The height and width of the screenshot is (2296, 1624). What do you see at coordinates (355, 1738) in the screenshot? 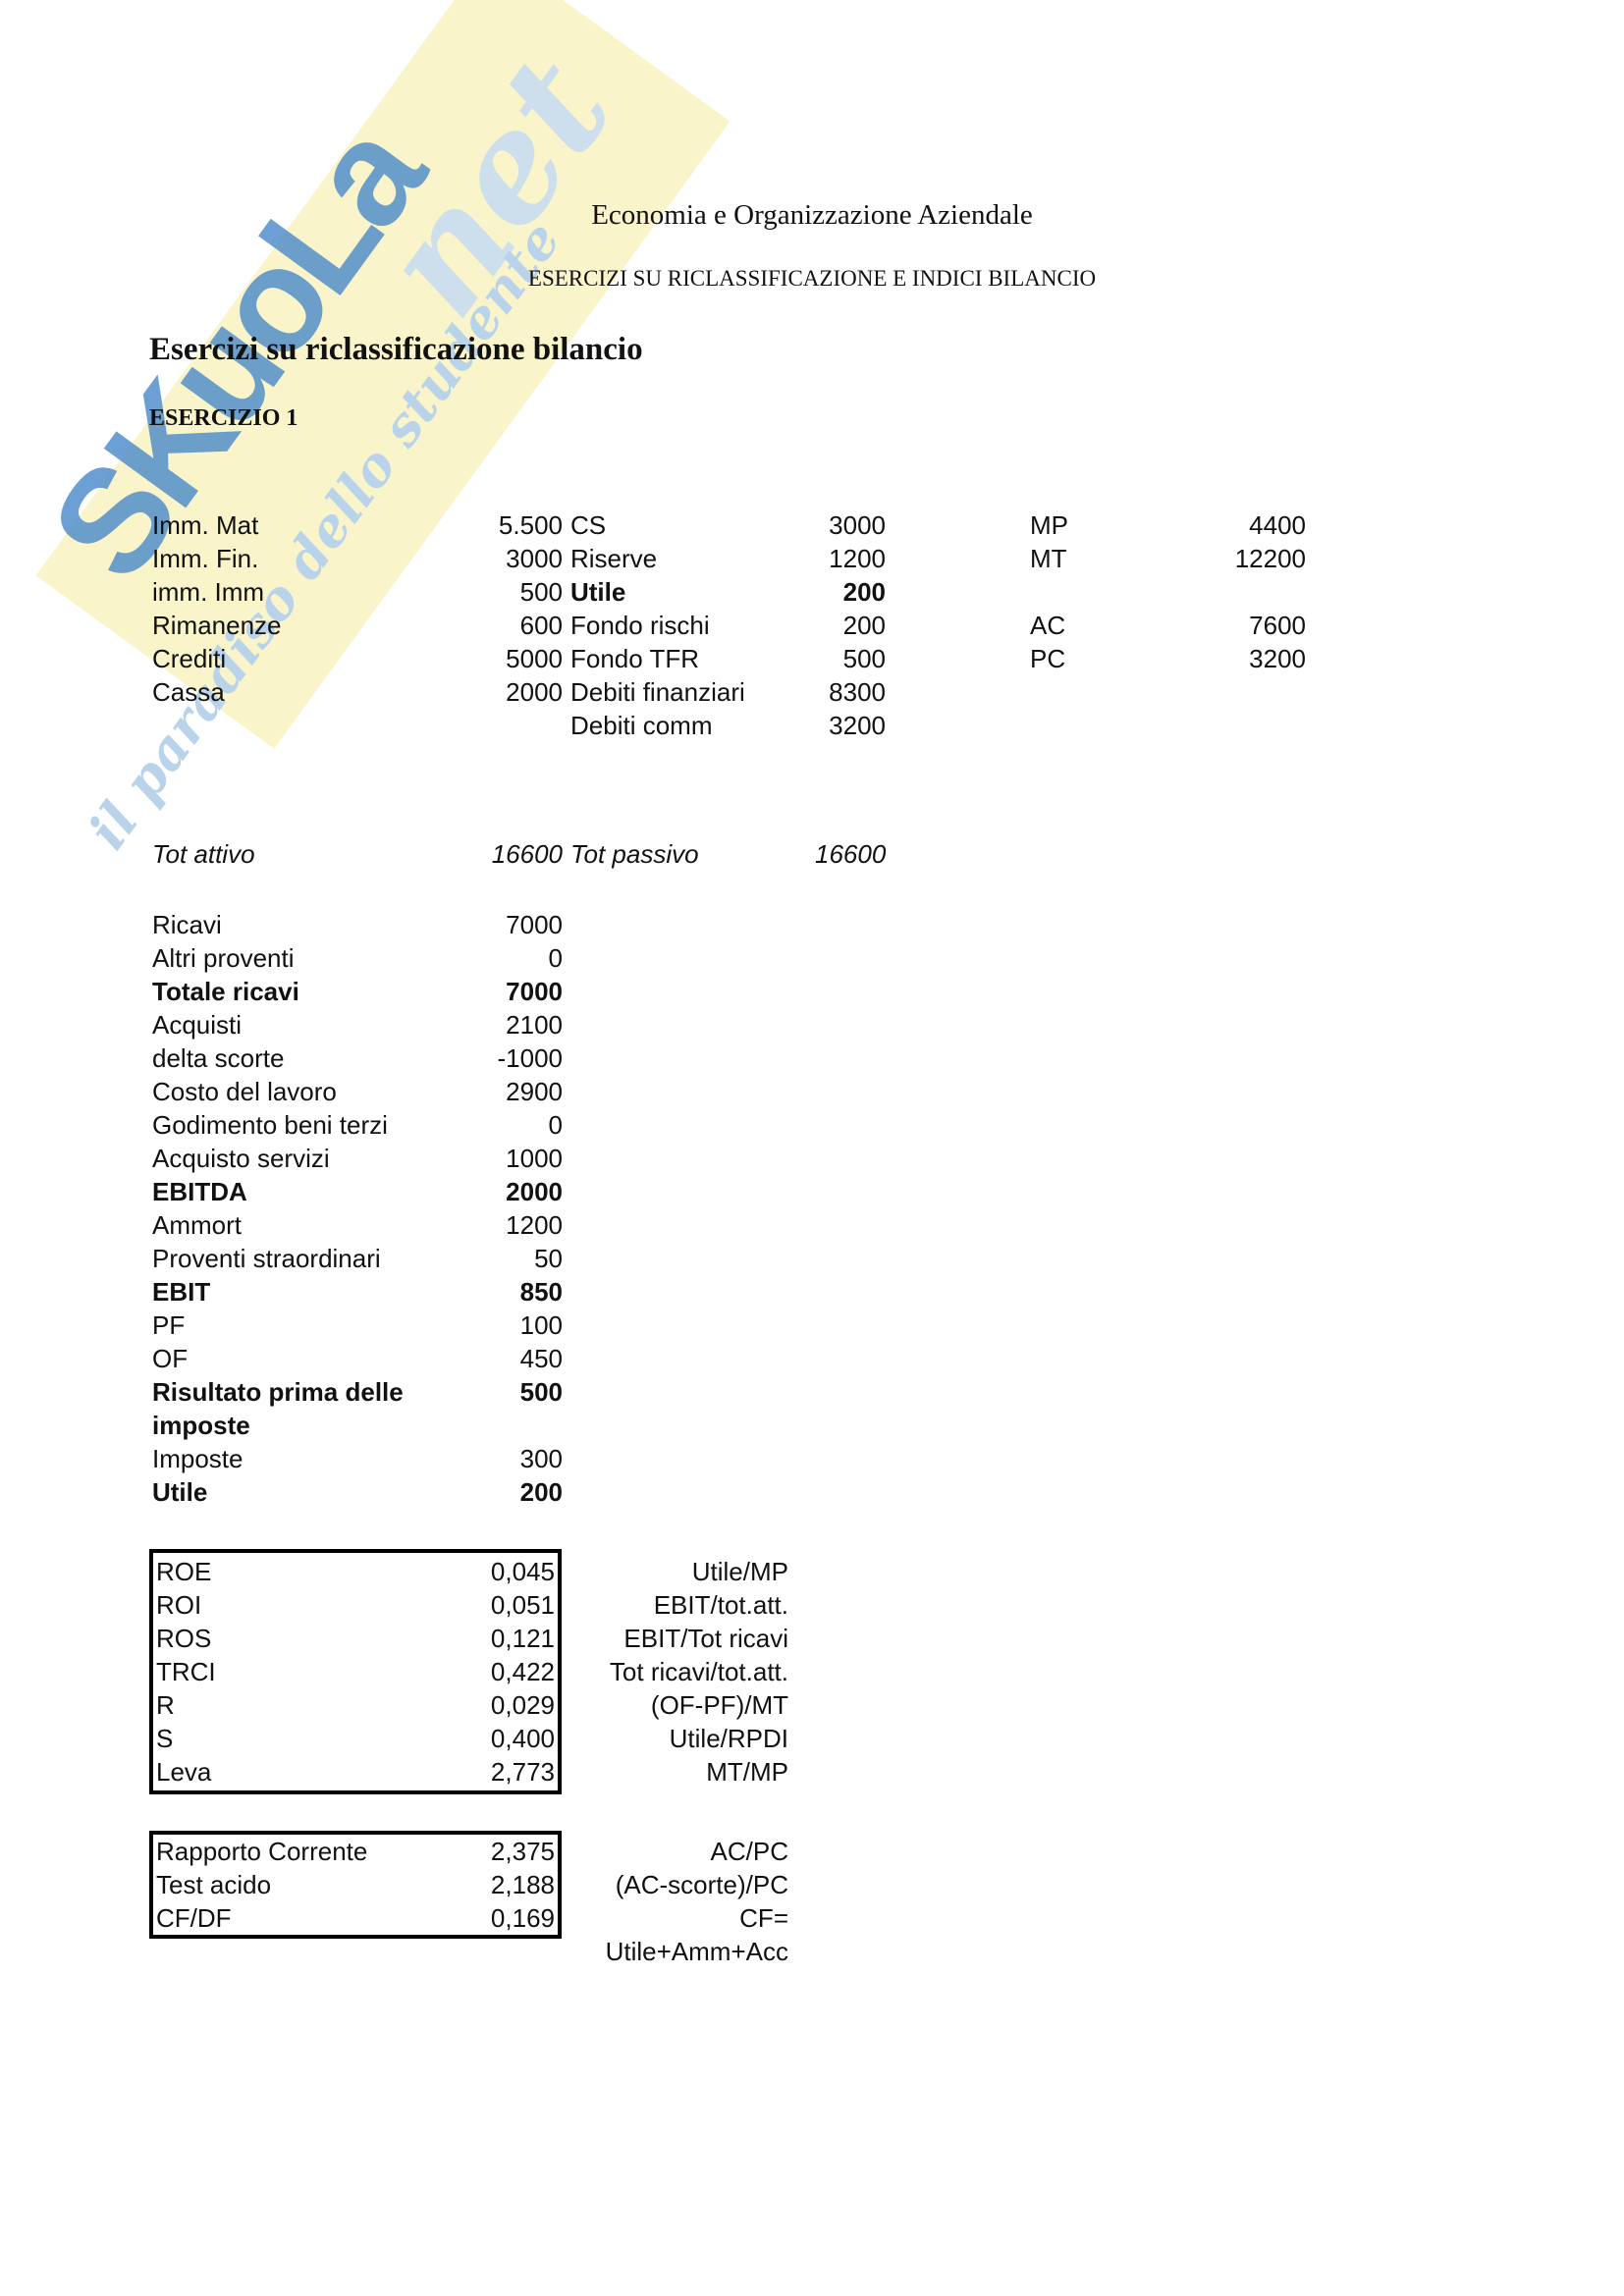
I see `ratio-row: S 0,400` at bounding box center [355, 1738].